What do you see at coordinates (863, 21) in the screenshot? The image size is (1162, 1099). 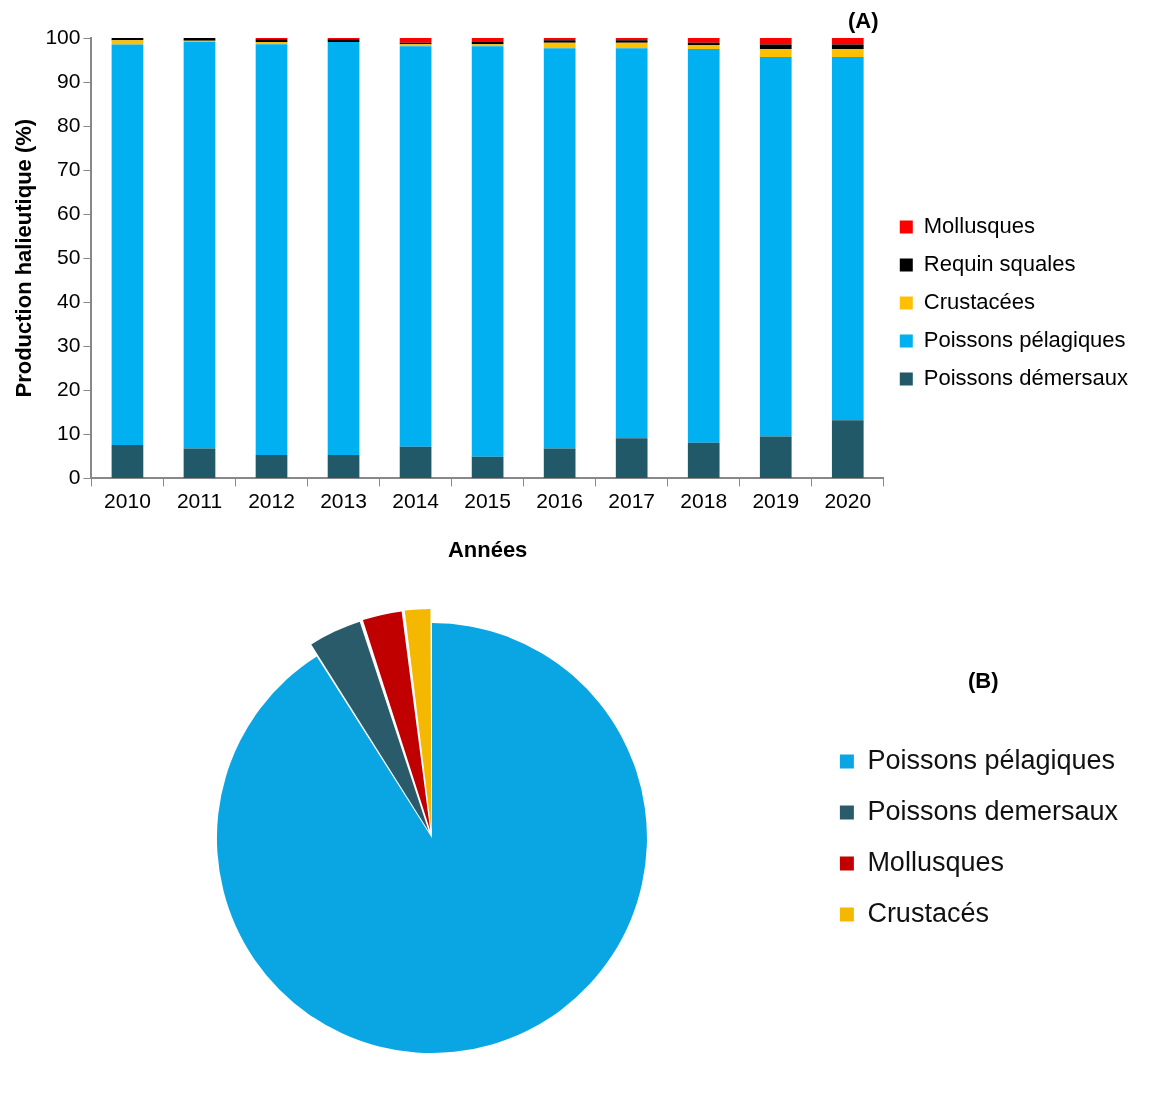 I see `chart-title: (A)` at bounding box center [863, 21].